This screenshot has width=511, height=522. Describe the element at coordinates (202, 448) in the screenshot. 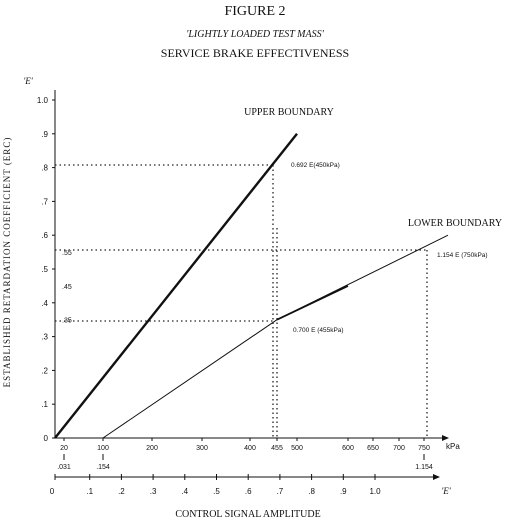

I see `kpa-tick-label: 300` at that location.